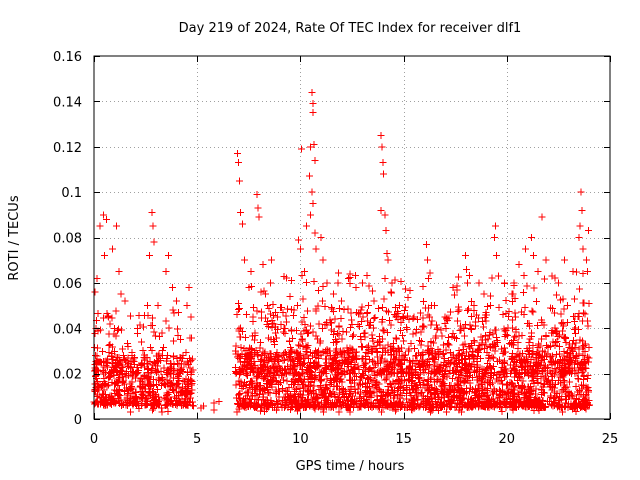 The height and width of the screenshot is (480, 640). Describe the element at coordinates (78, 420) in the screenshot. I see `y-tick-label: 0` at that location.